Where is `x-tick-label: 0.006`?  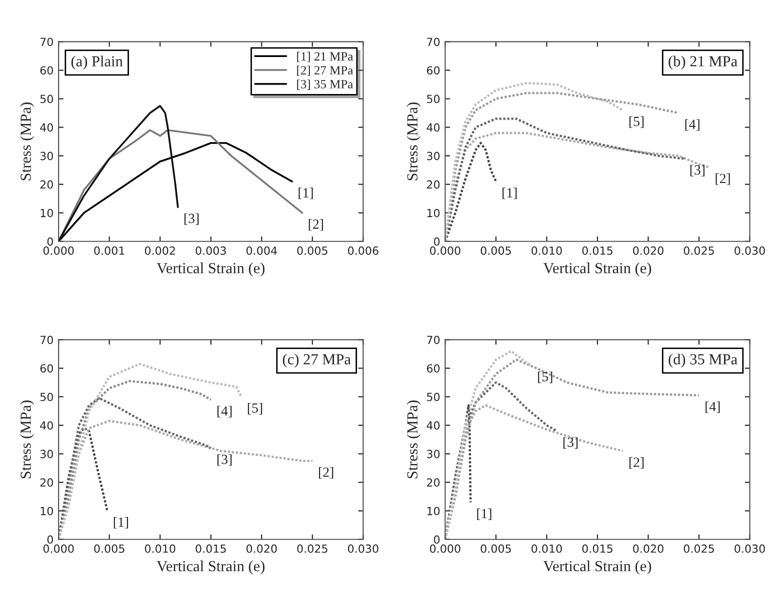
x-tick-label: 0.006 is located at coordinates (363, 250).